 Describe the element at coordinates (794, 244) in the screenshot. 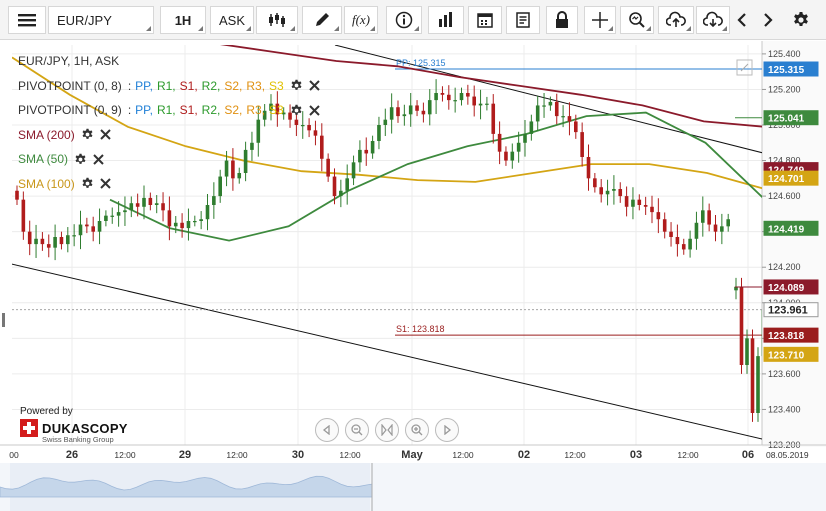

I see `y-axis-panel` at that location.